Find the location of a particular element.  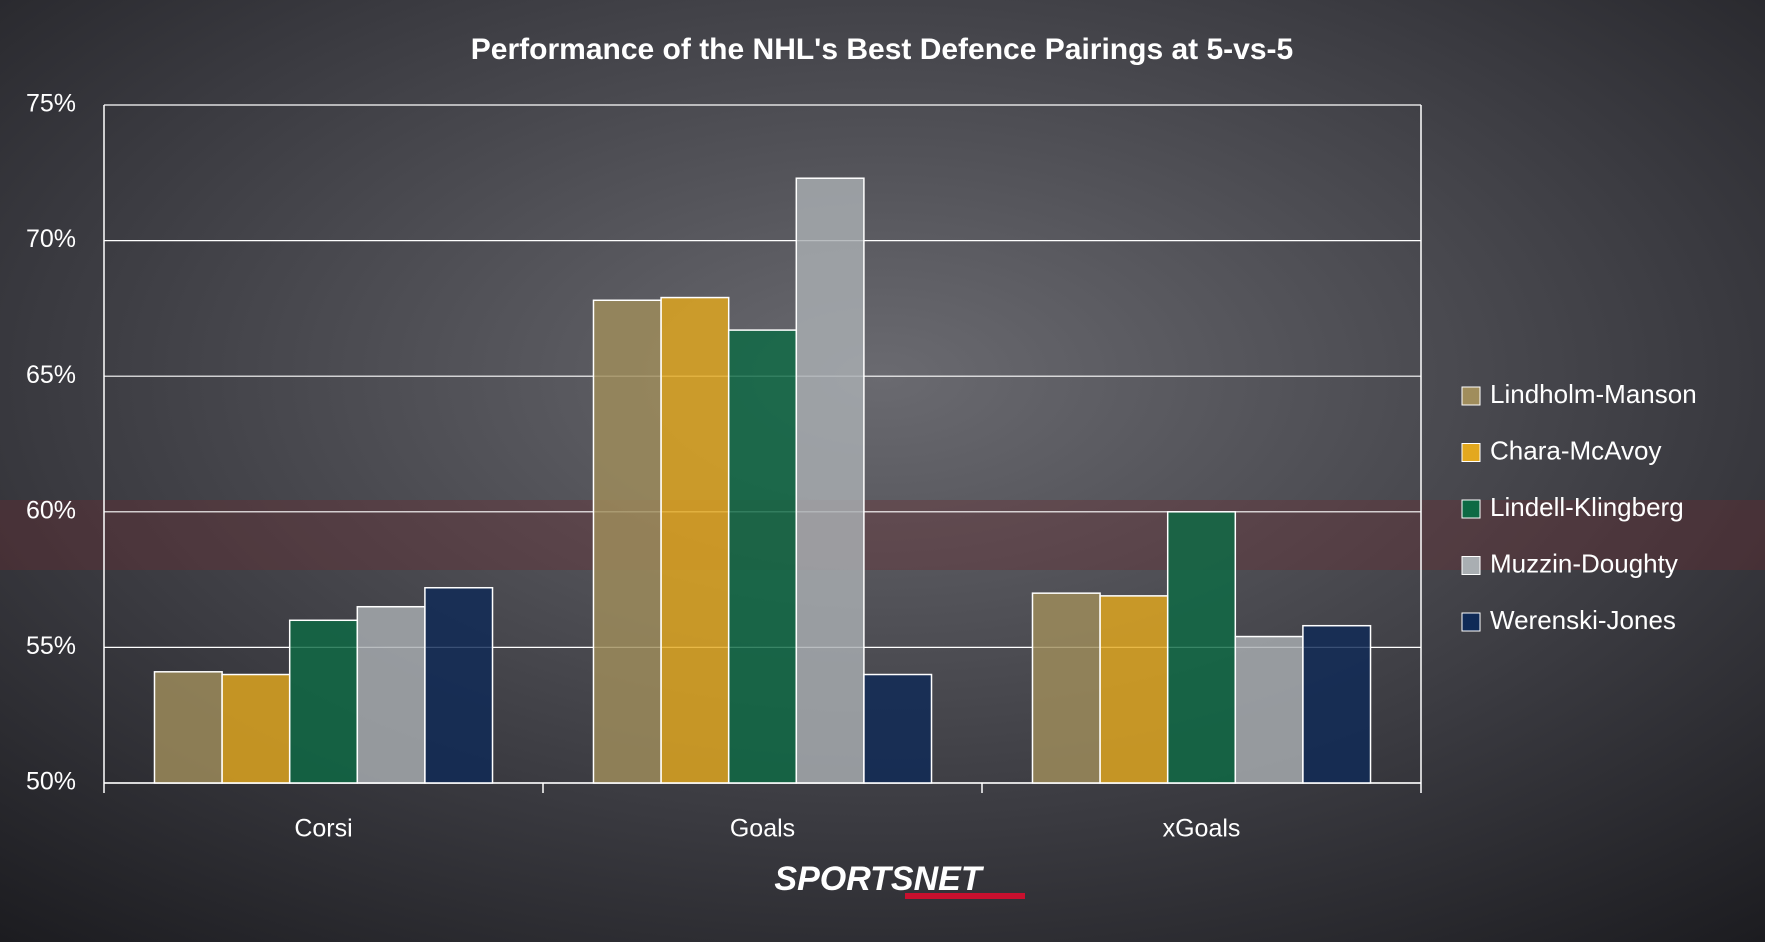

x-tick-label: xGoals is located at coordinates (1202, 829).